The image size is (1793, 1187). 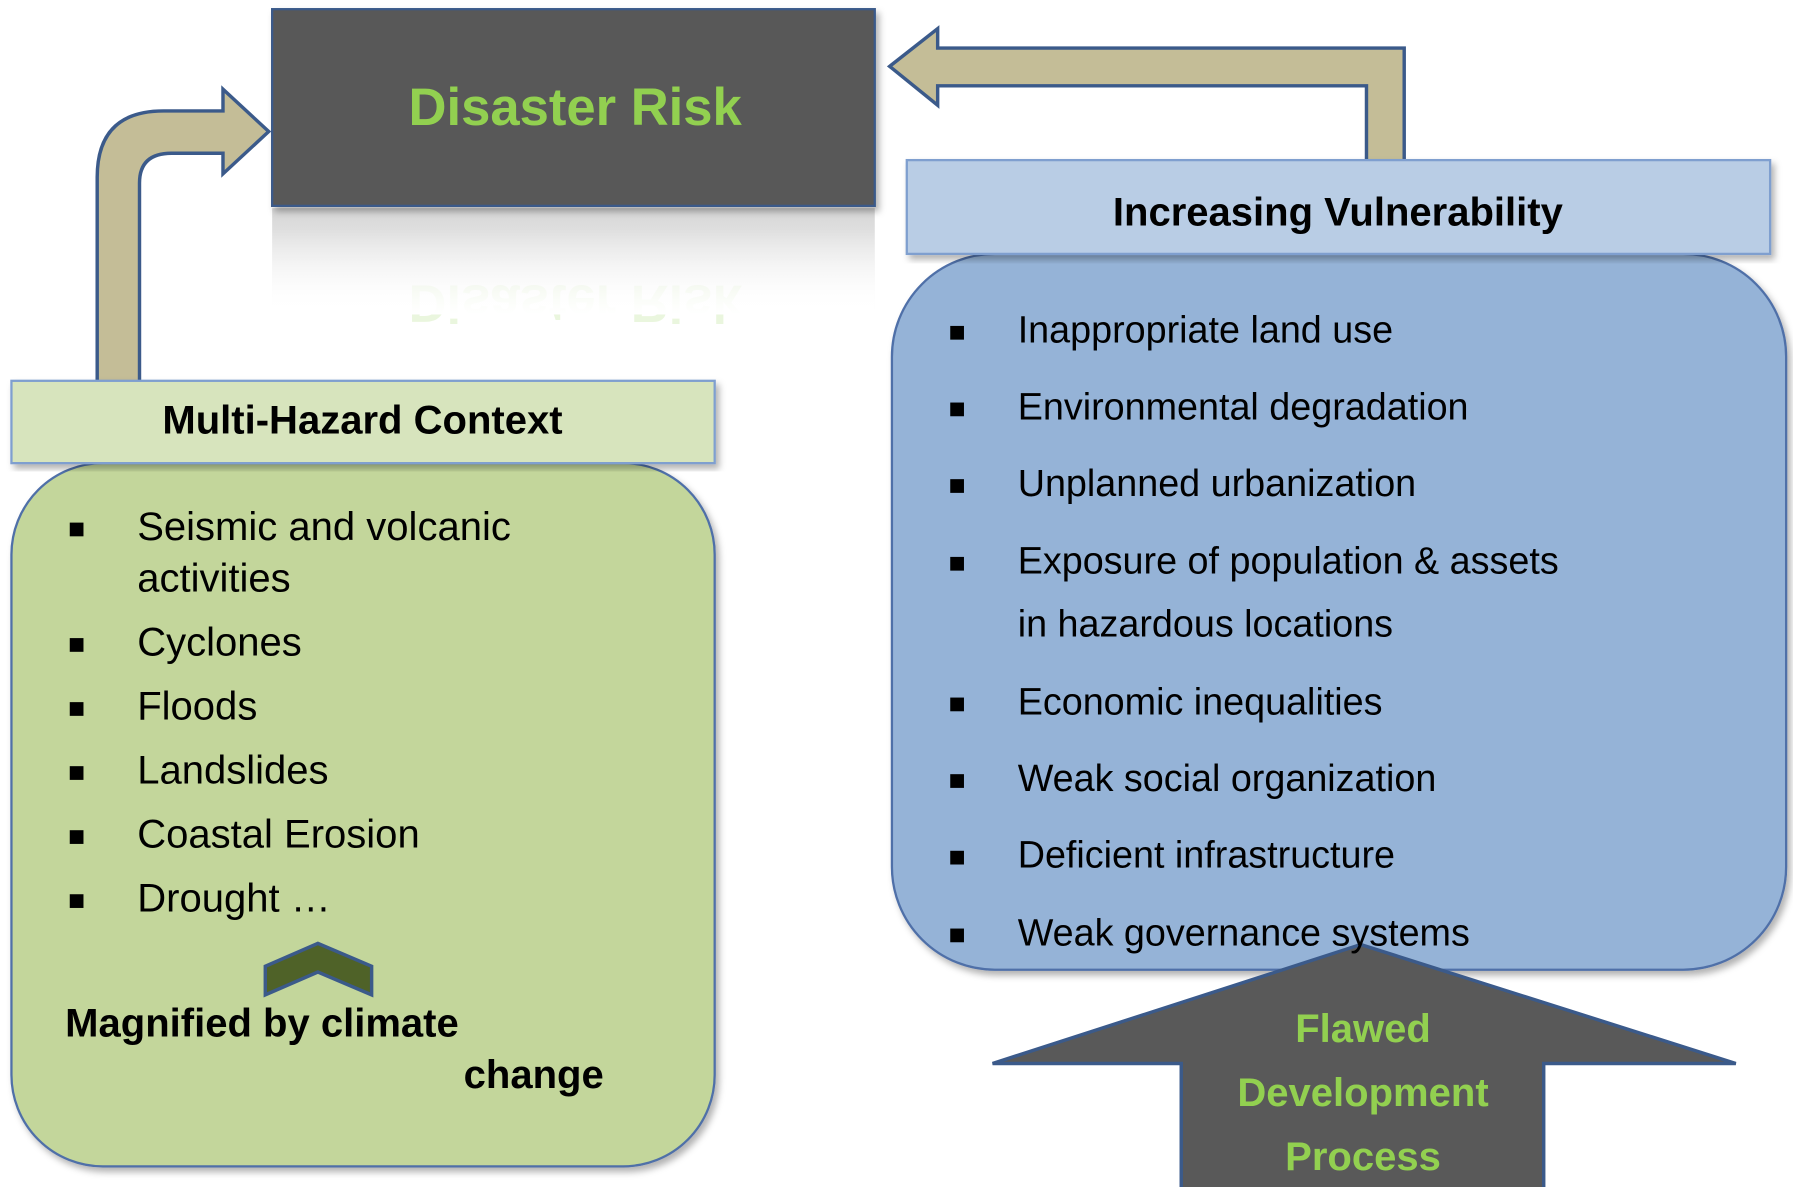 What do you see at coordinates (1364, 1064) in the screenshot?
I see `development-arrow` at bounding box center [1364, 1064].